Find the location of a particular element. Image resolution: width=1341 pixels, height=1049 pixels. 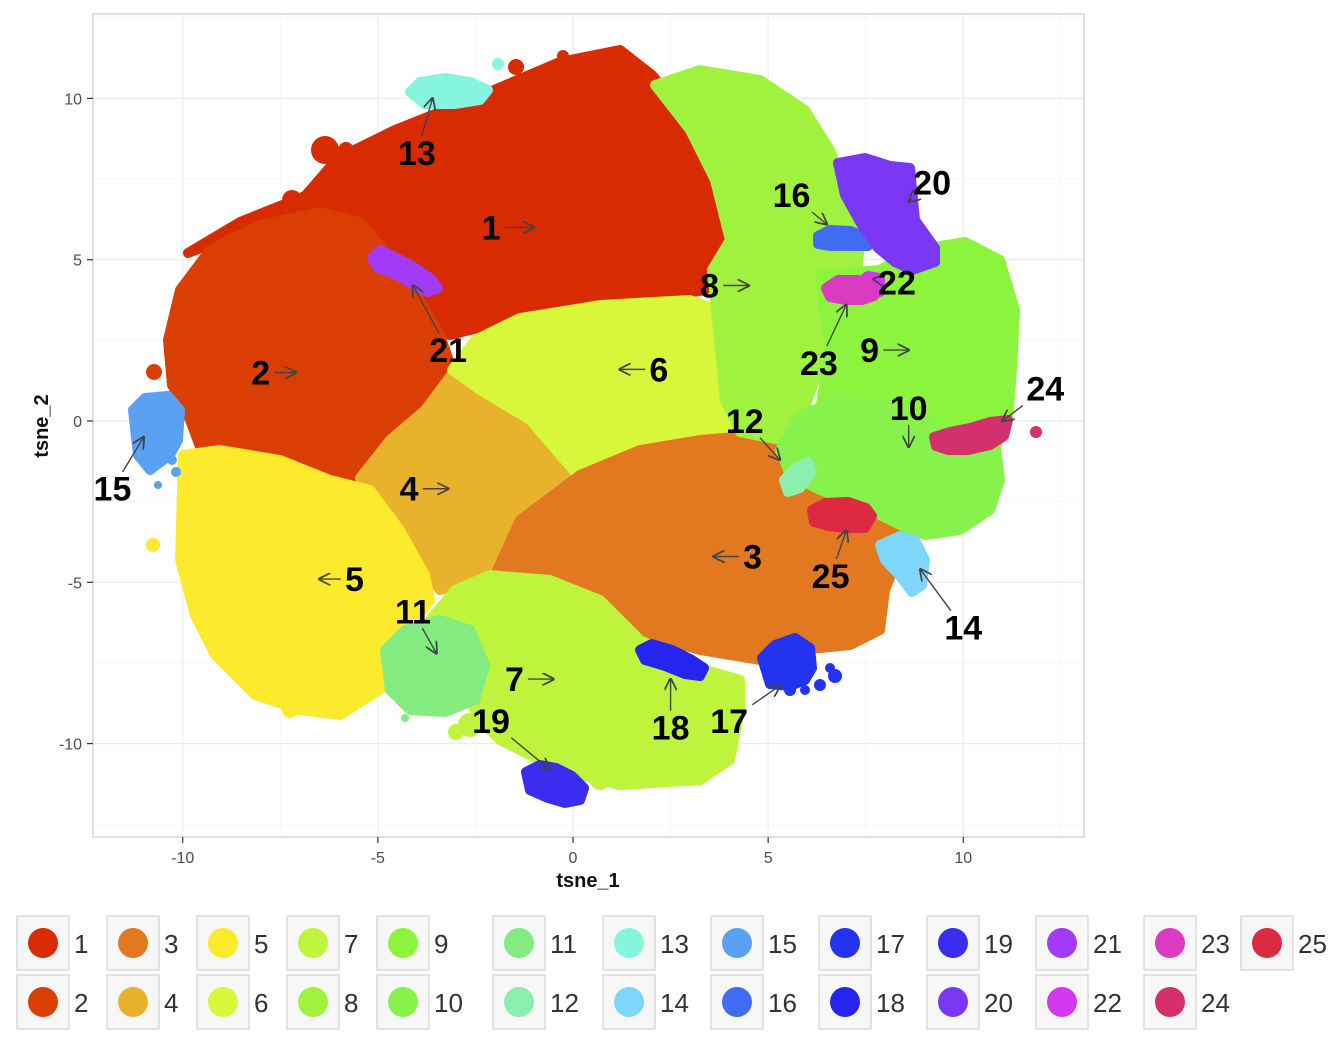

cluster-12-region is located at coordinates (798, 477).